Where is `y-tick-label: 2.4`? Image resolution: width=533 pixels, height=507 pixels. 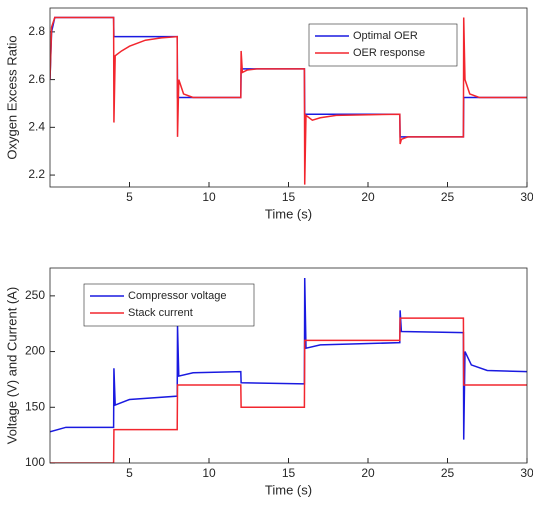 y-tick-label: 2.4 is located at coordinates (36, 127).